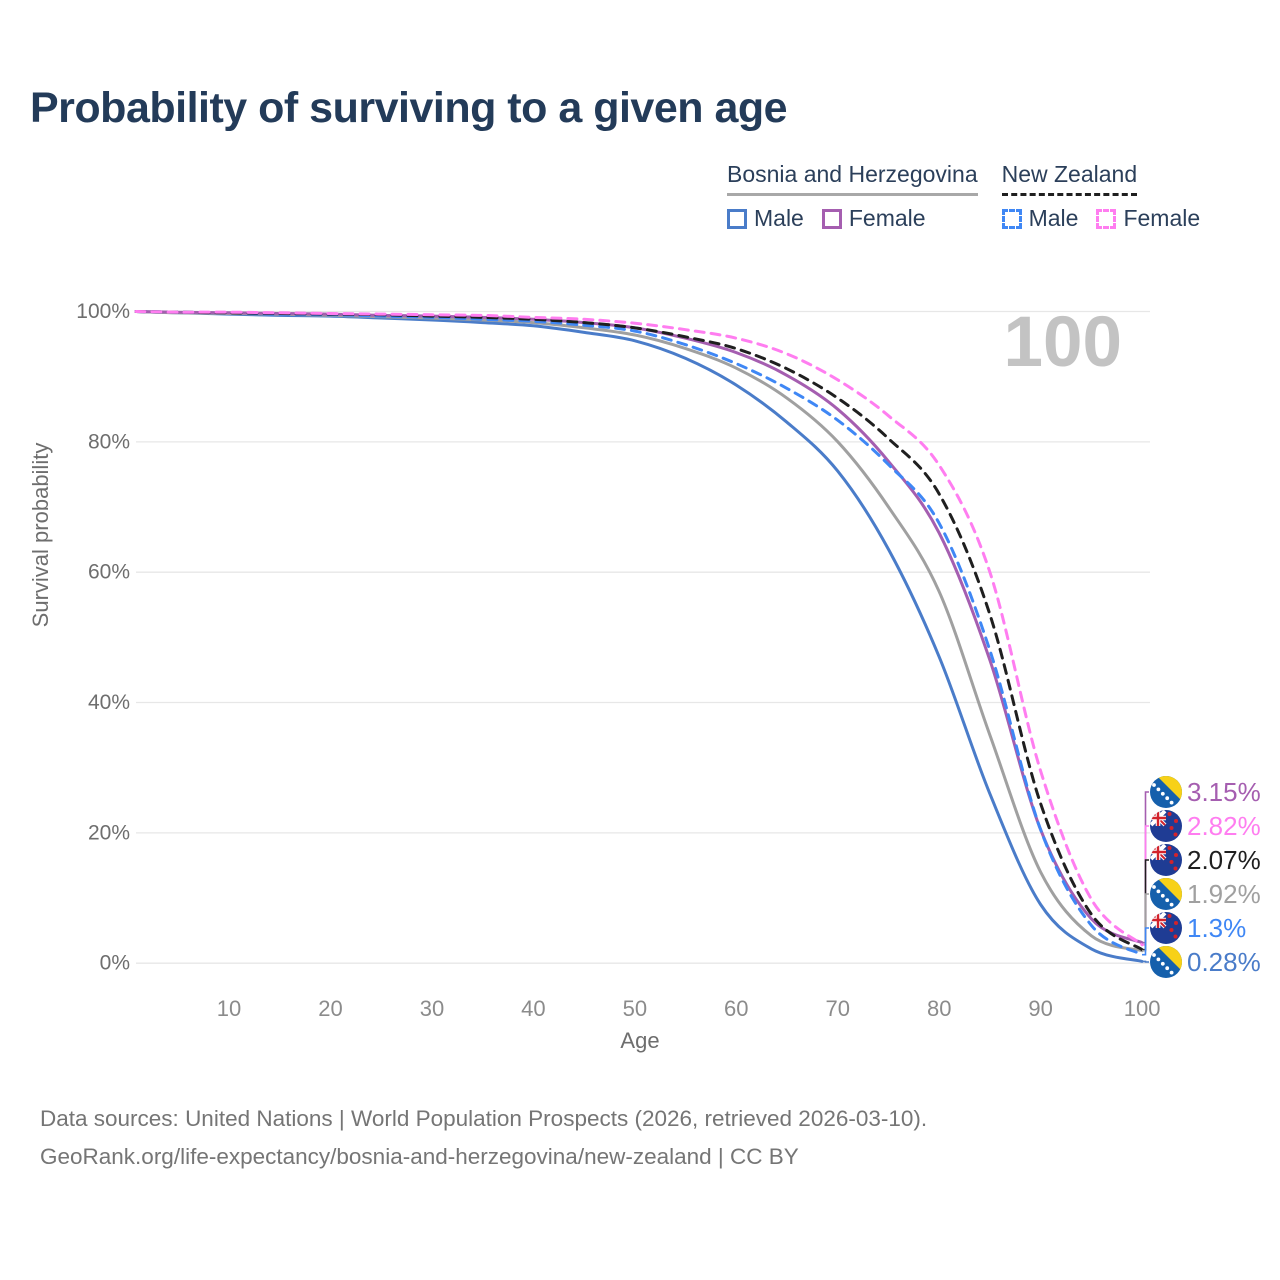 The height and width of the screenshot is (1280, 1280). Describe the element at coordinates (1145, 922) in the screenshot. I see `label-connector-bosnia-total` at that location.